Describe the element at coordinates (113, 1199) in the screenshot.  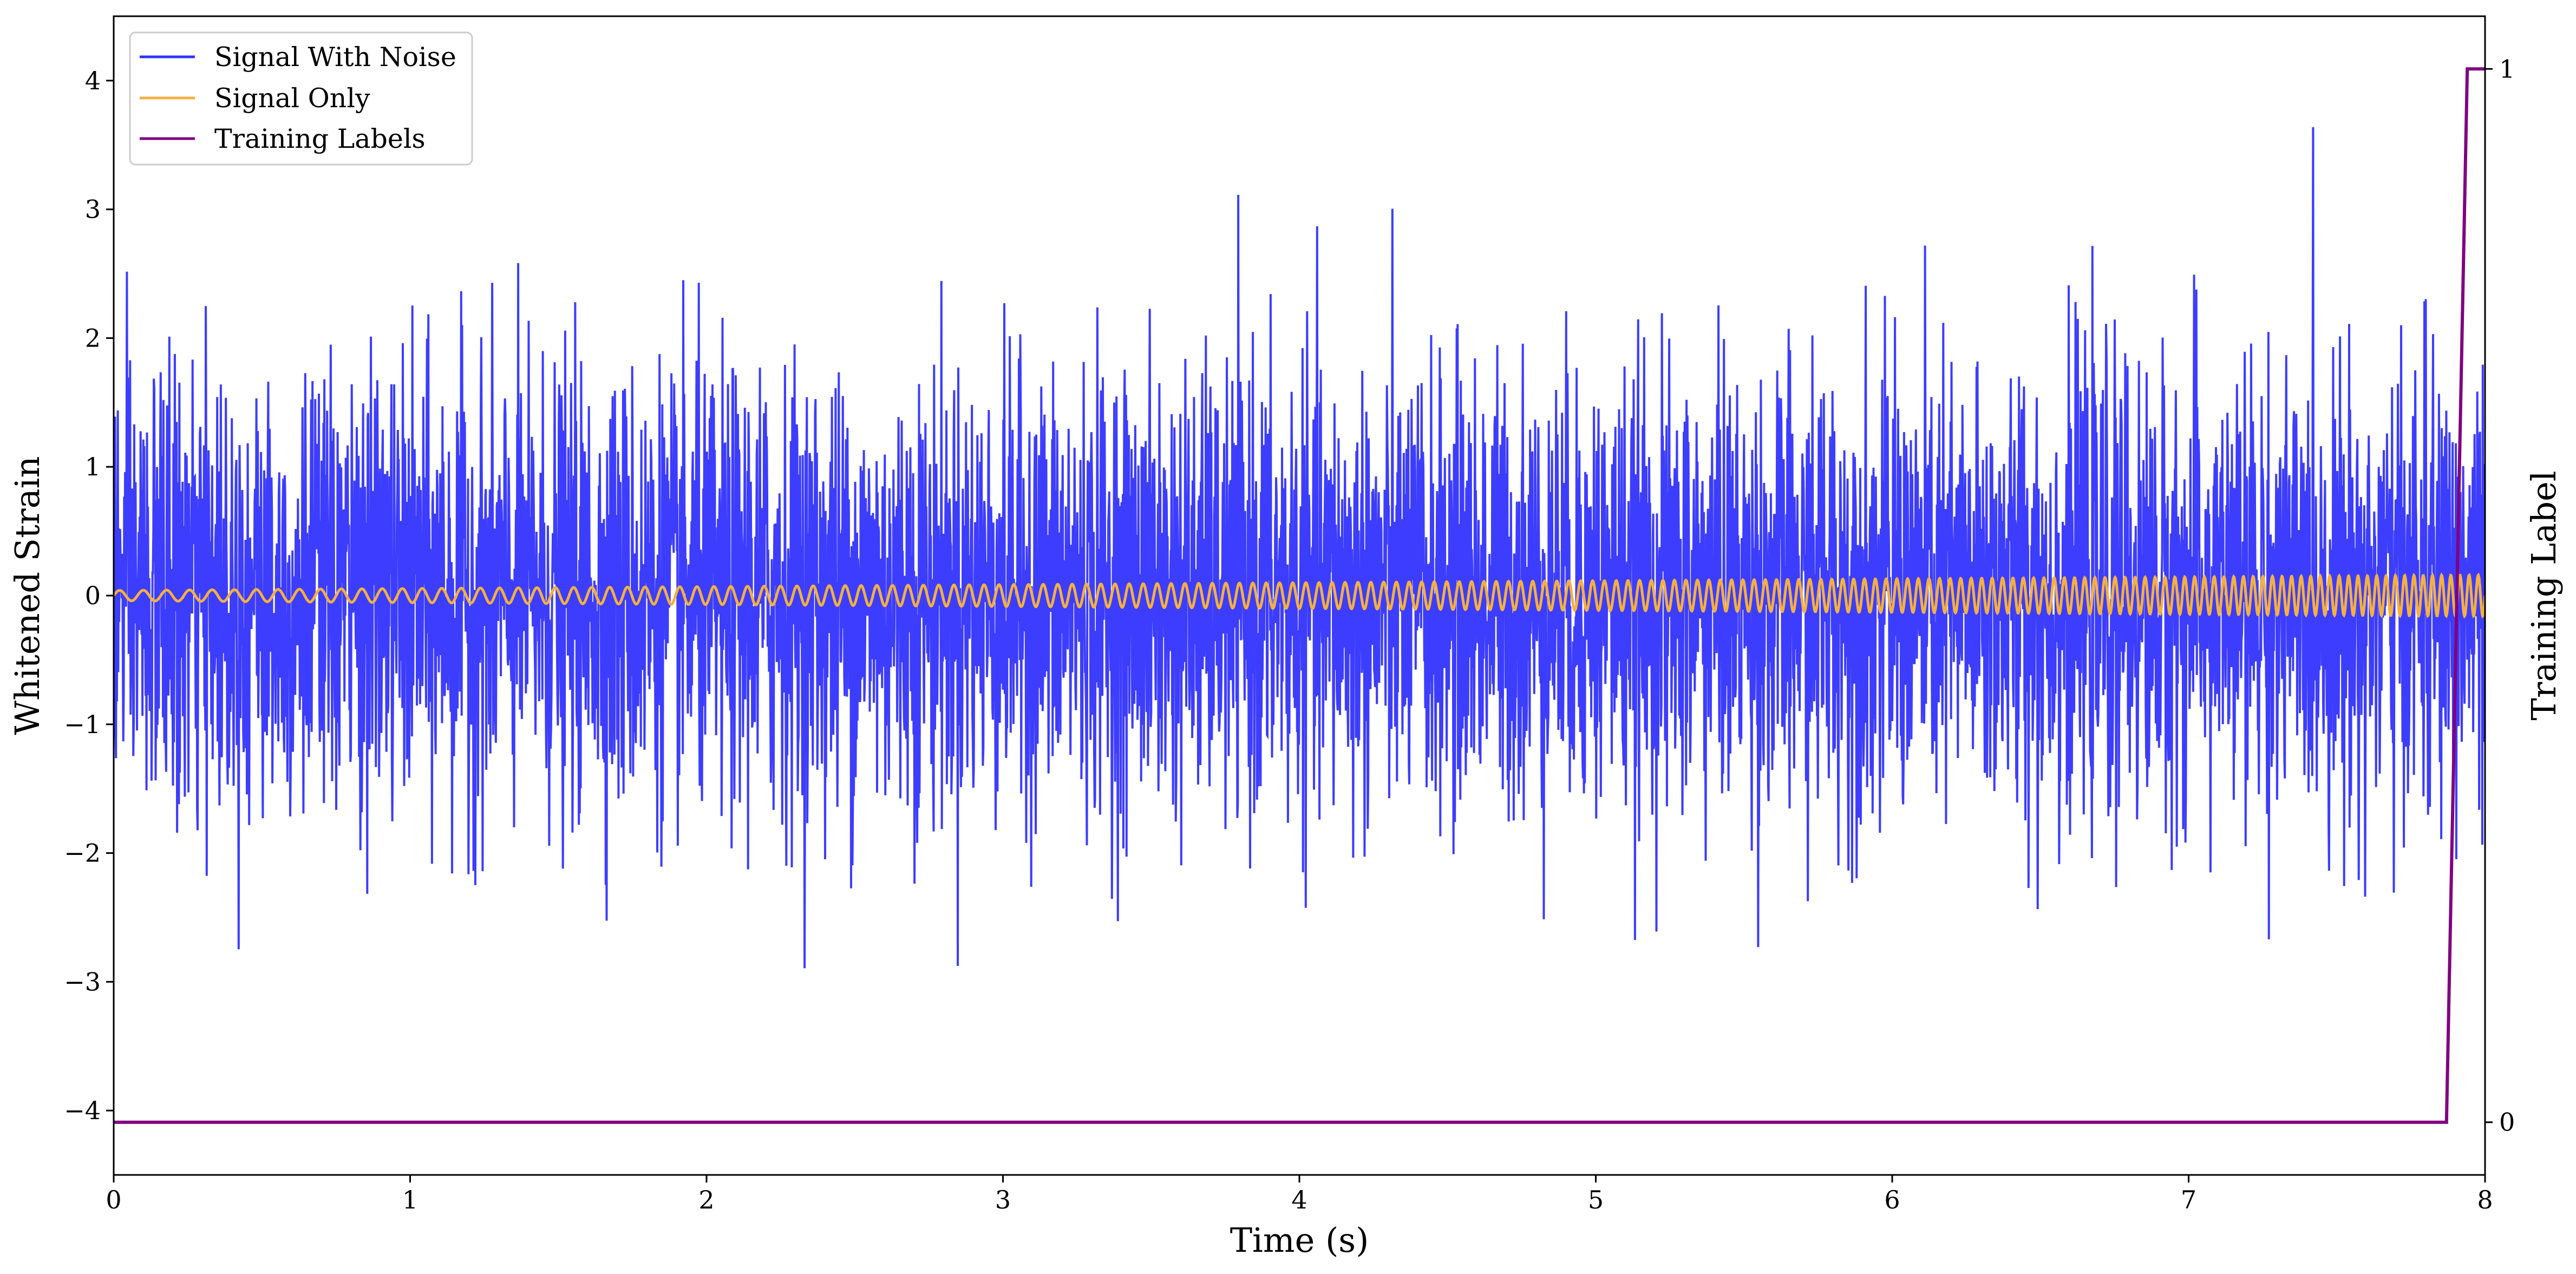
I see `x-tick-label: 0` at that location.